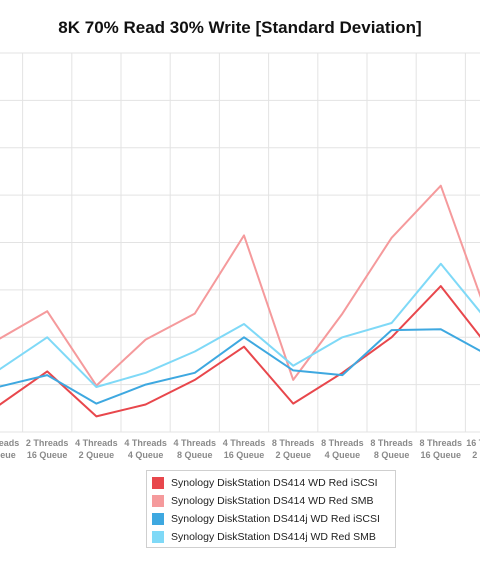 This screenshot has width=480, height=570. I want to click on legend-label: Synology DiskStation DS414j WD Red iSCSI, so click(275, 519).